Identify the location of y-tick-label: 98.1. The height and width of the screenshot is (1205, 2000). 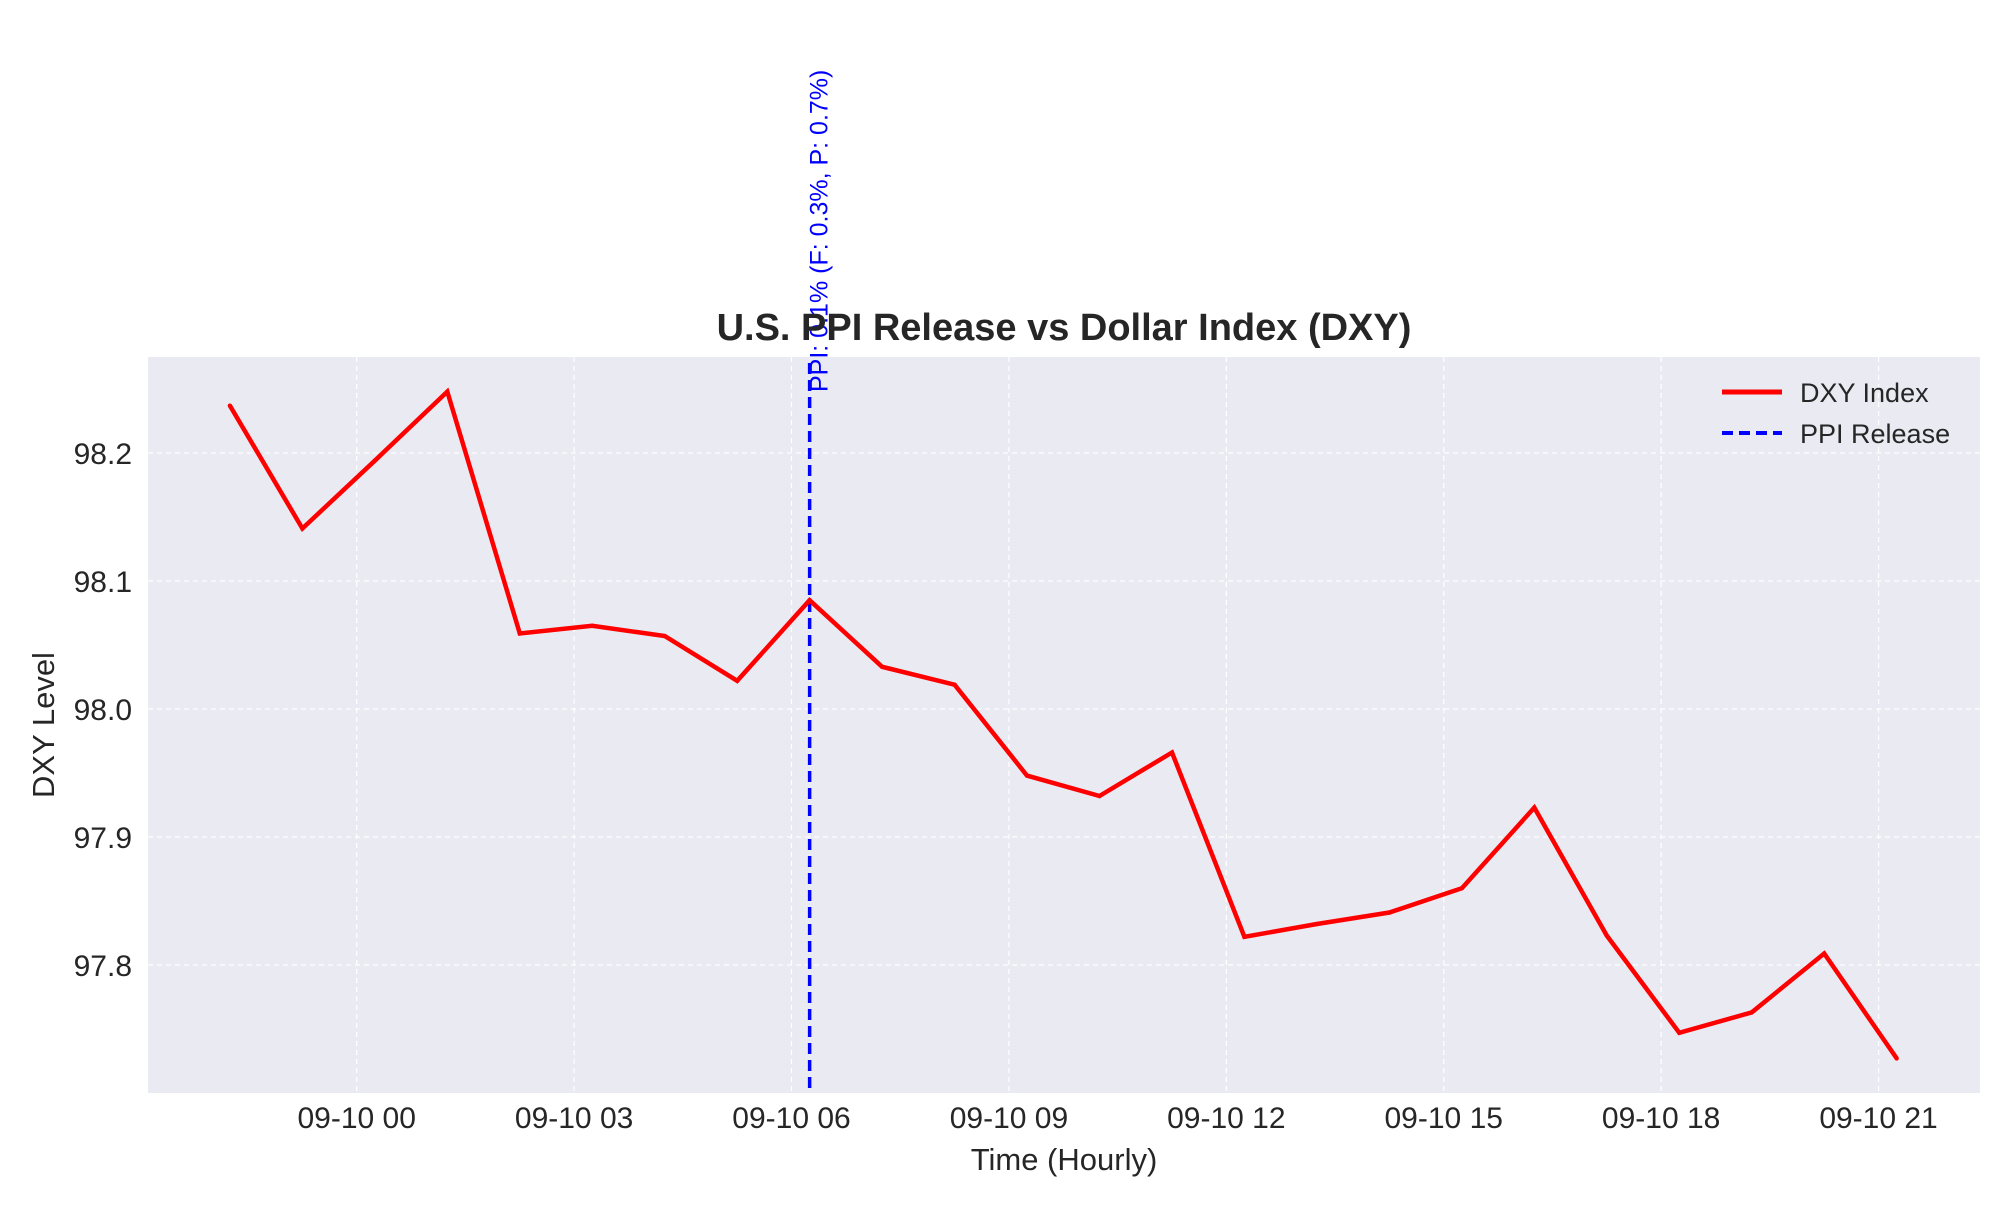
(103, 582).